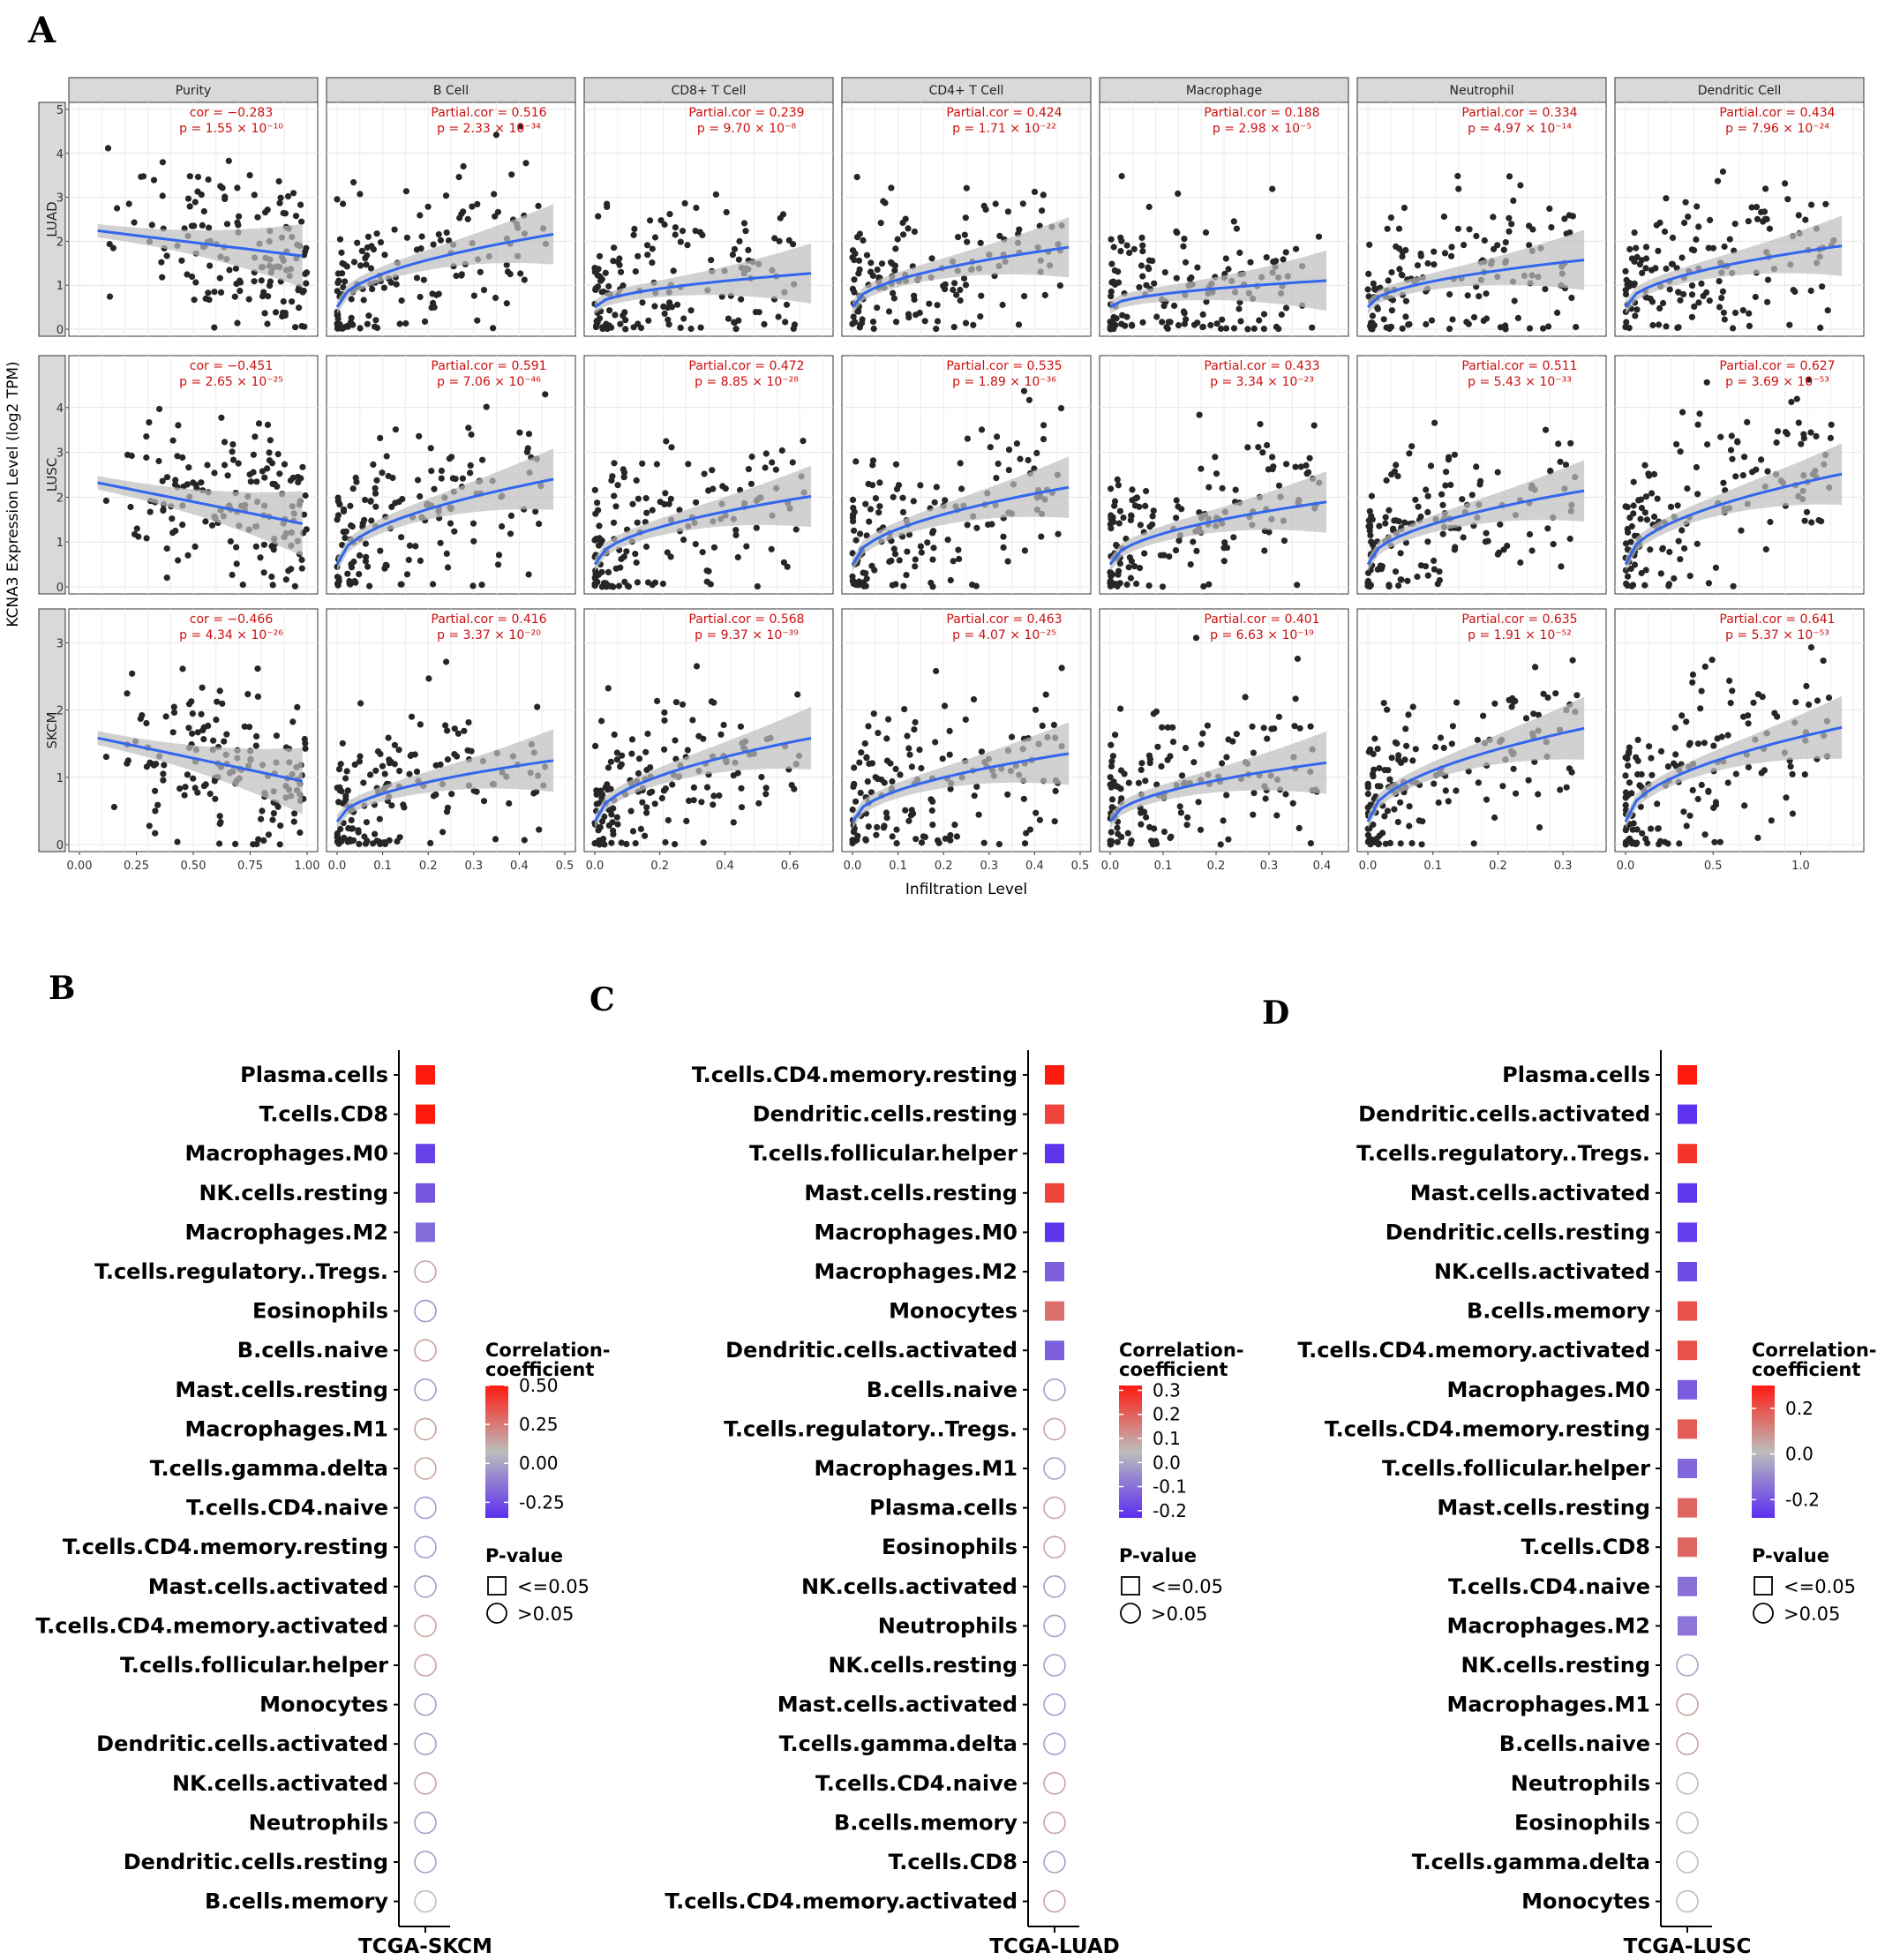 The image size is (1885, 1960). What do you see at coordinates (553, 1587) in the screenshot?
I see `pvalue-legend-label: <=0.05` at bounding box center [553, 1587].